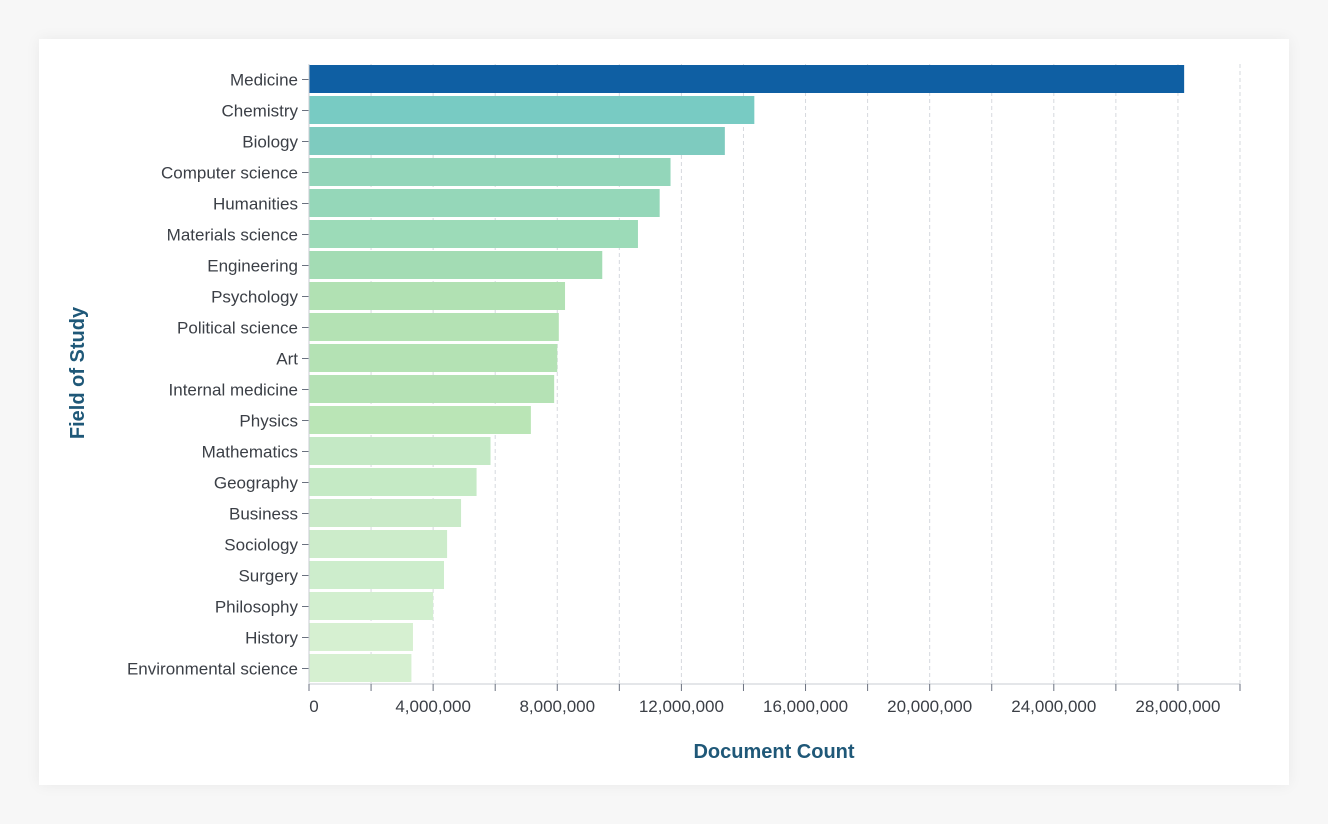 This screenshot has height=824, width=1328. I want to click on y-tick-label: Materials science, so click(232, 235).